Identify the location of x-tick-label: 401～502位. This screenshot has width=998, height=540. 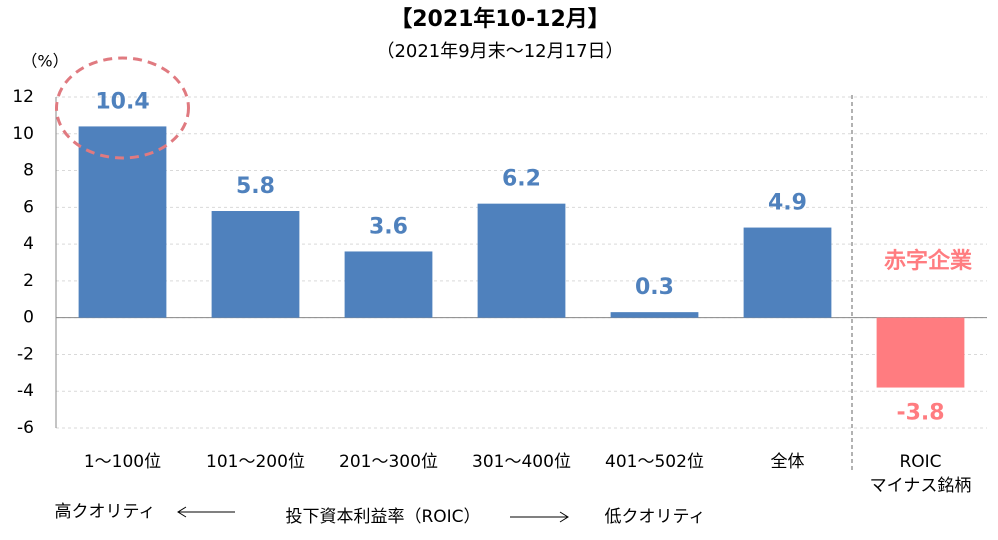
(654, 462).